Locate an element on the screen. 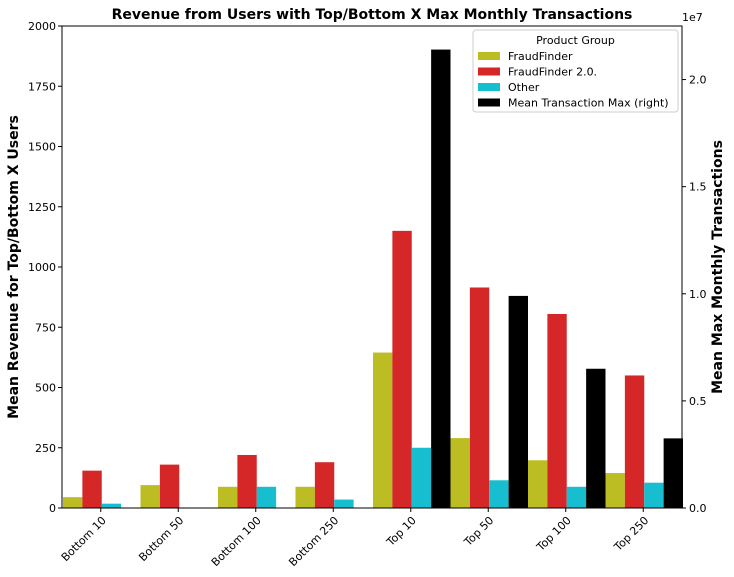 The height and width of the screenshot is (577, 734). y-tick-label: 750 is located at coordinates (45, 327).